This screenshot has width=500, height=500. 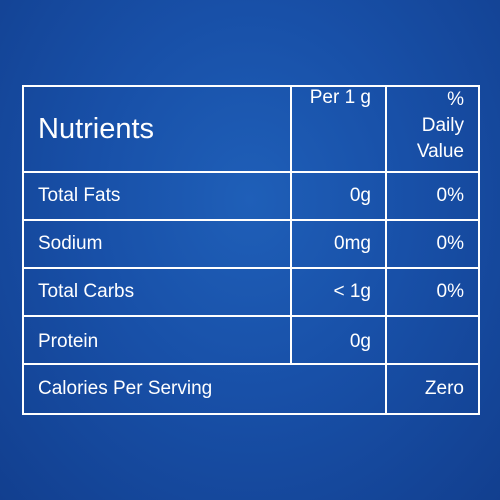 What do you see at coordinates (440, 151) in the screenshot?
I see `daily-value-heading-line2: Value` at bounding box center [440, 151].